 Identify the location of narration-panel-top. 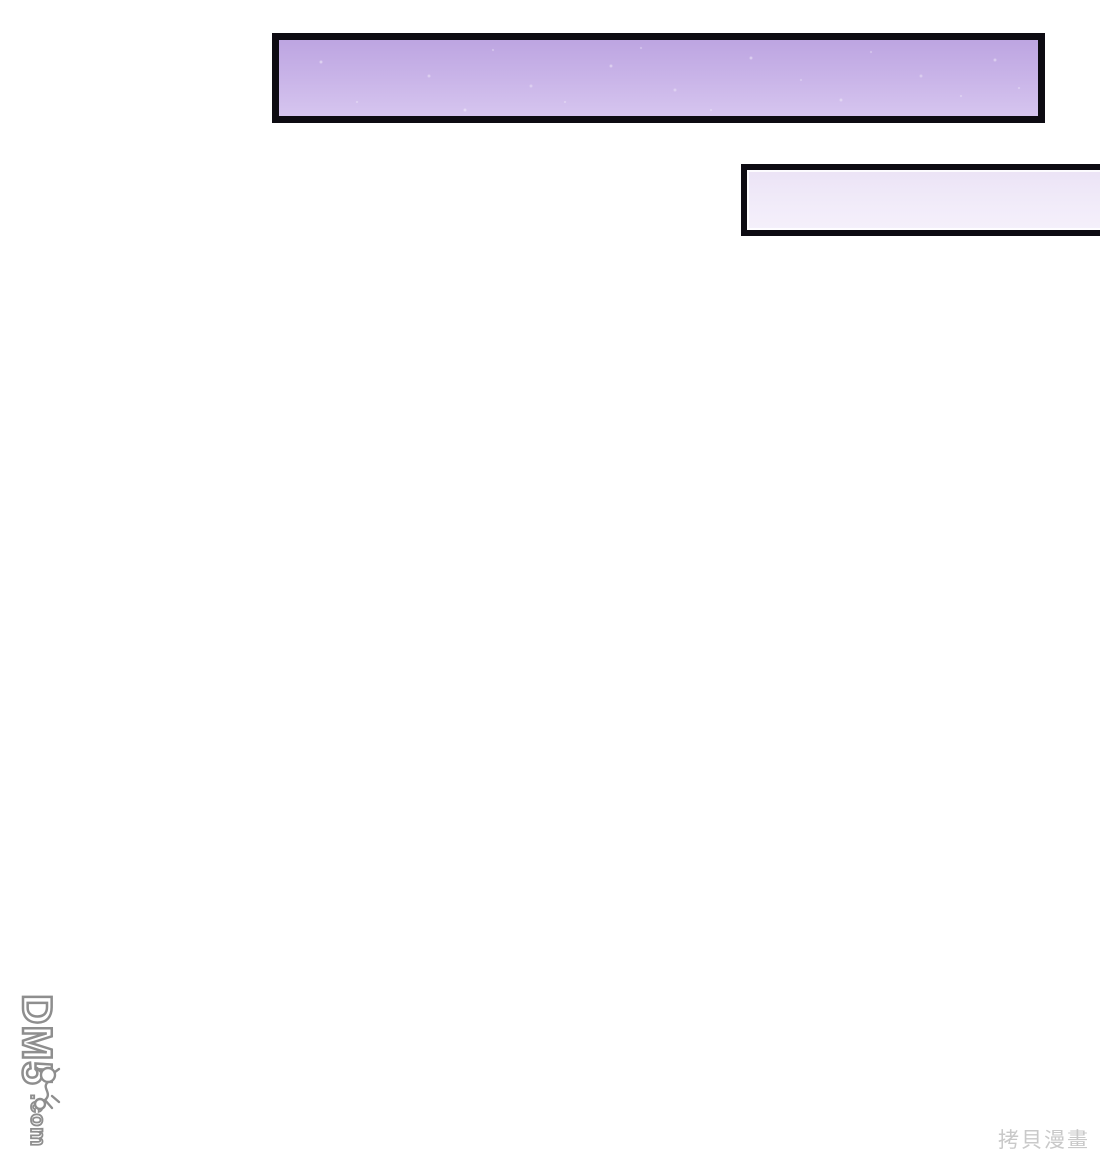
(658, 78).